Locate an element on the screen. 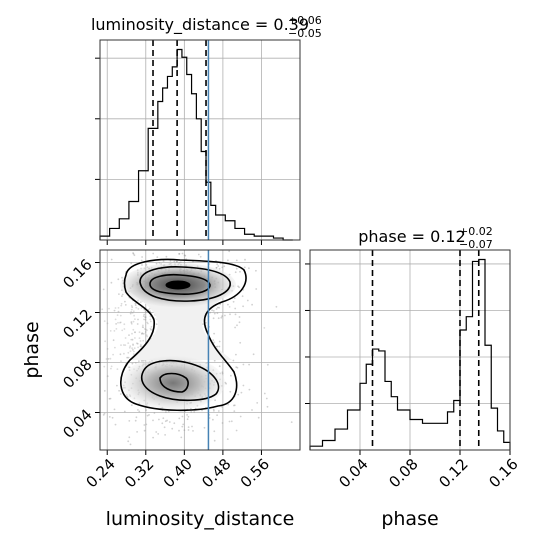  joint-density-neck-fill is located at coordinates (180, 325).